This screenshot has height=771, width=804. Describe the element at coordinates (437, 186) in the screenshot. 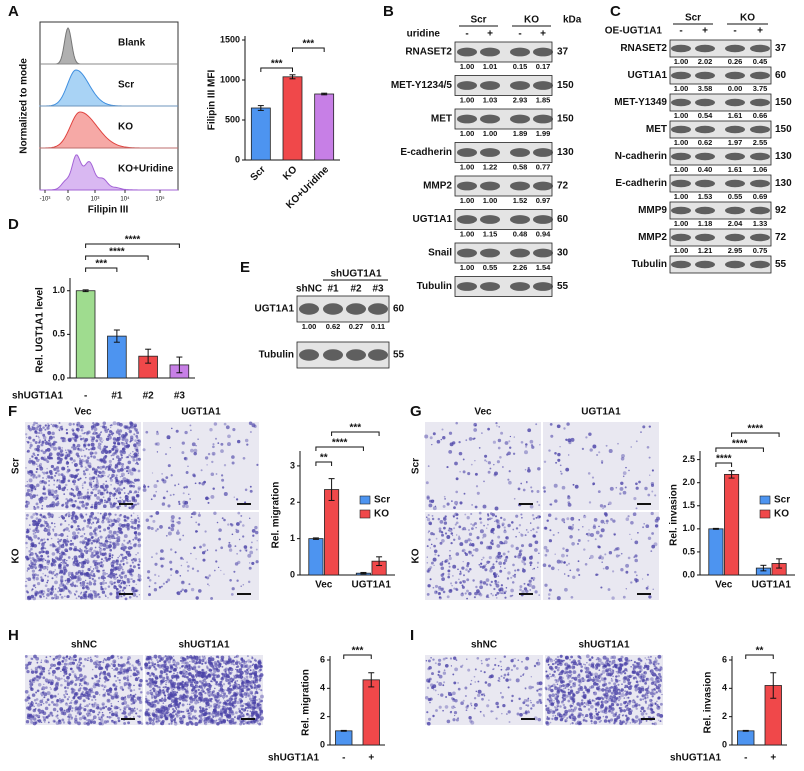

I see `blot-row-label: MMP2` at that location.